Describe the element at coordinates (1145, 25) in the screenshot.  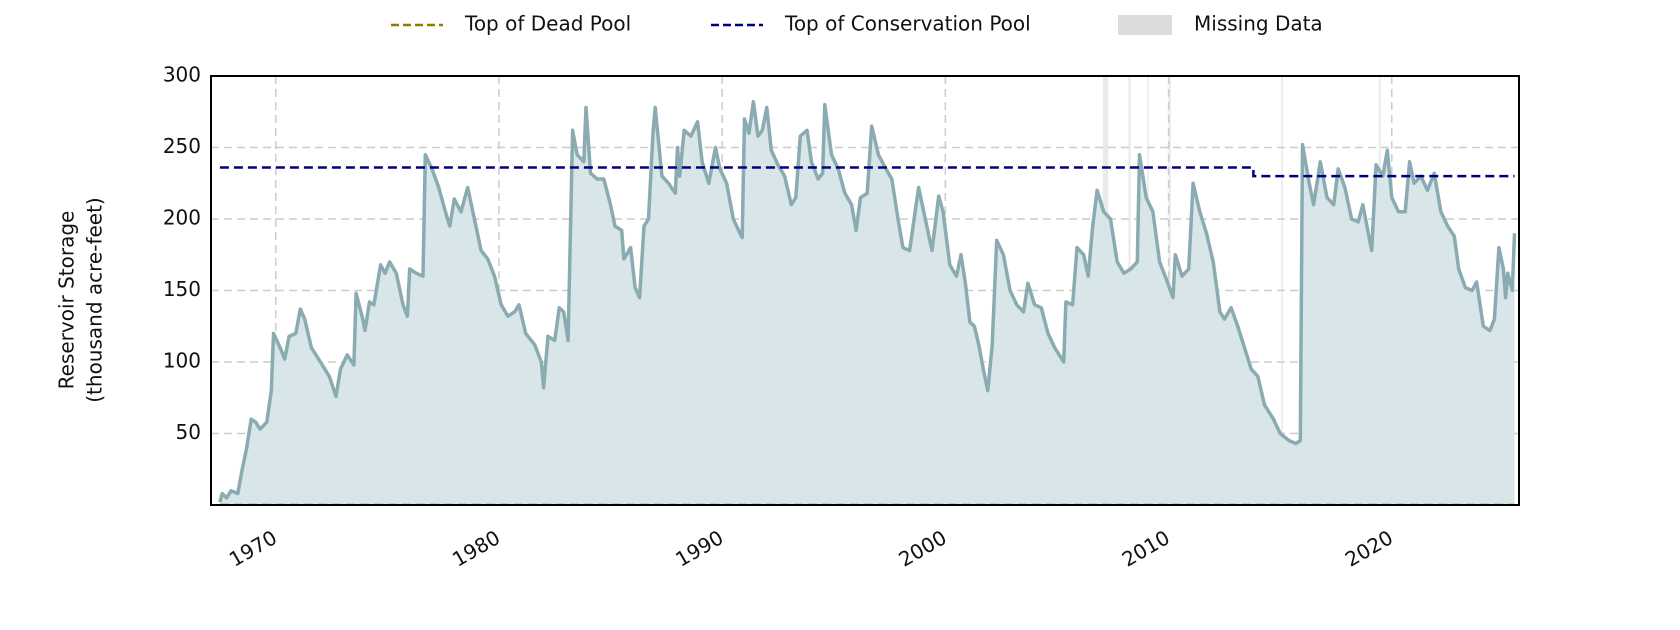
I see `legend-swatch` at that location.